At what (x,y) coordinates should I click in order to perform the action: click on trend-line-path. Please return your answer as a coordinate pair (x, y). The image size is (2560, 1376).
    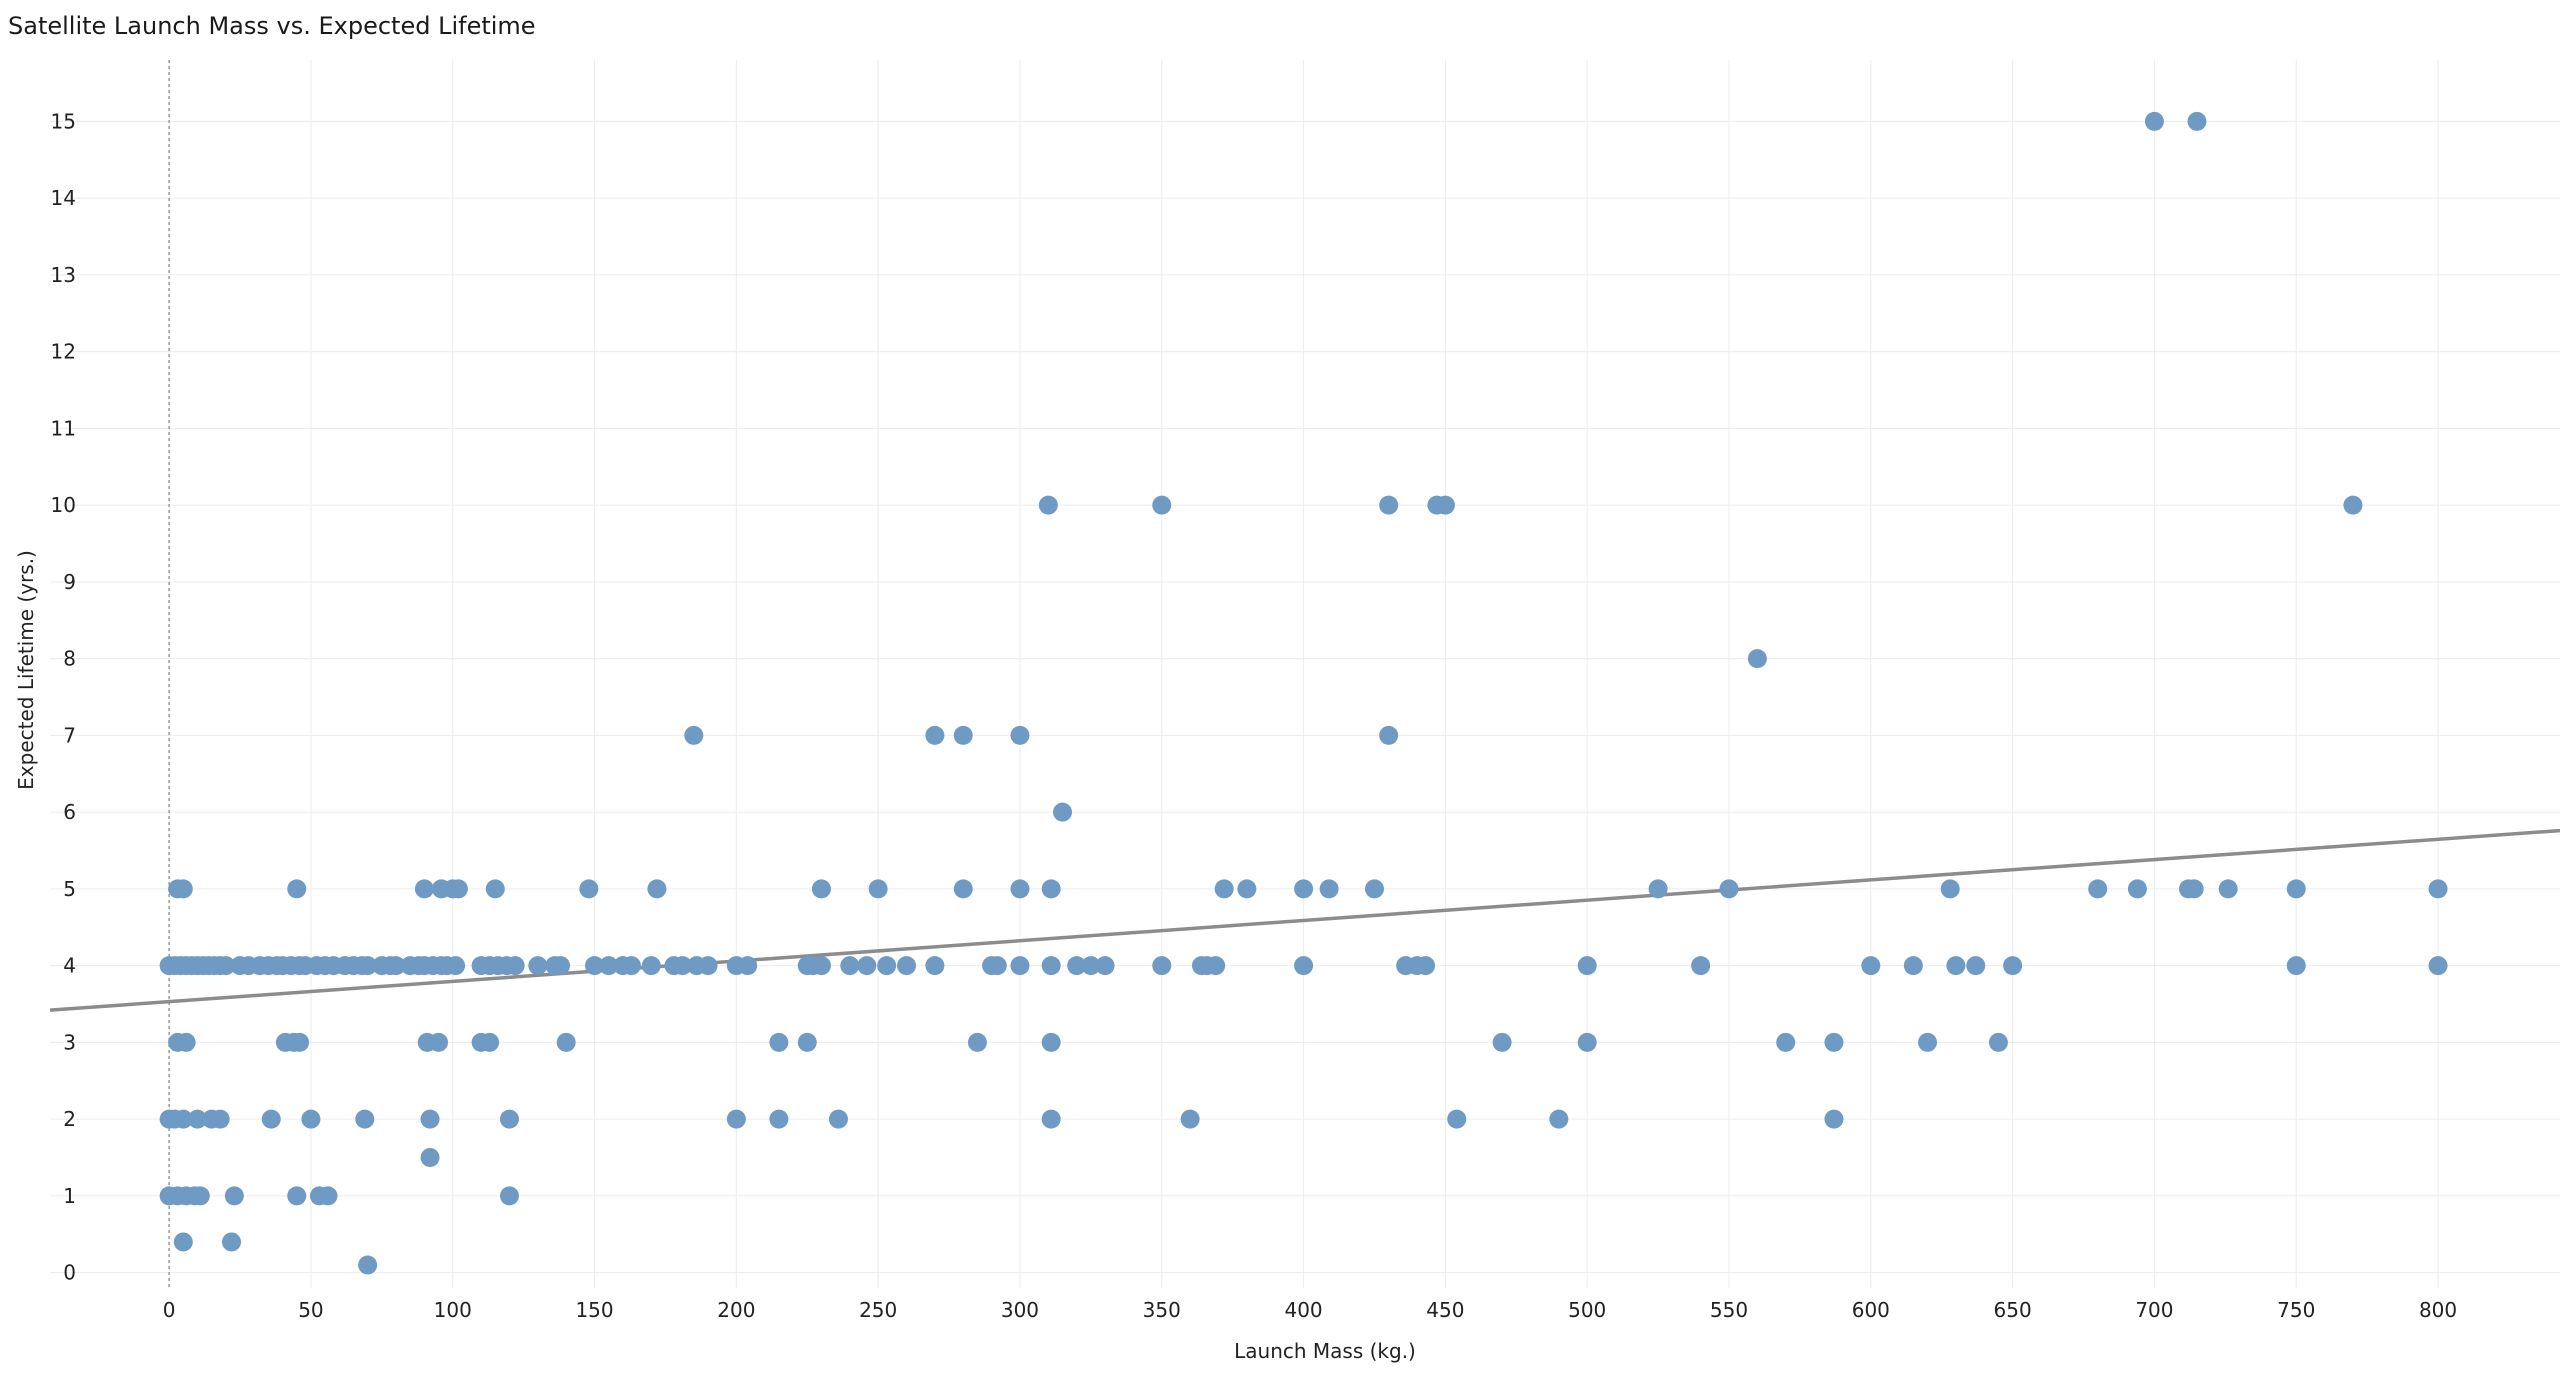
    Looking at the image, I should click on (1304, 920).